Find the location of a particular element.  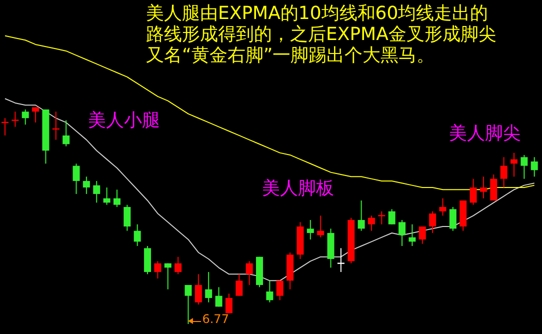

annotation: 美人脚板 is located at coordinates (298, 188).